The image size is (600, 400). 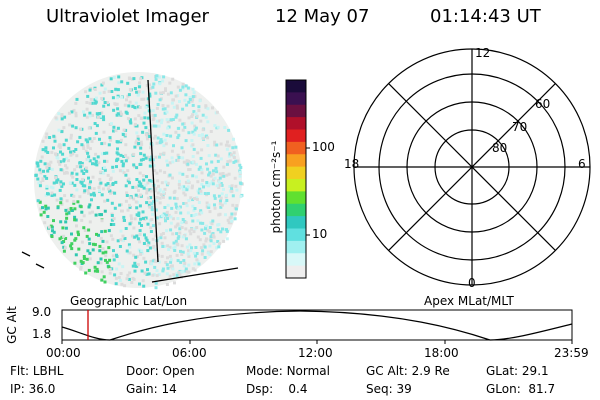 What do you see at coordinates (502, 371) in the screenshot?
I see `glat-key: GLat:` at bounding box center [502, 371].